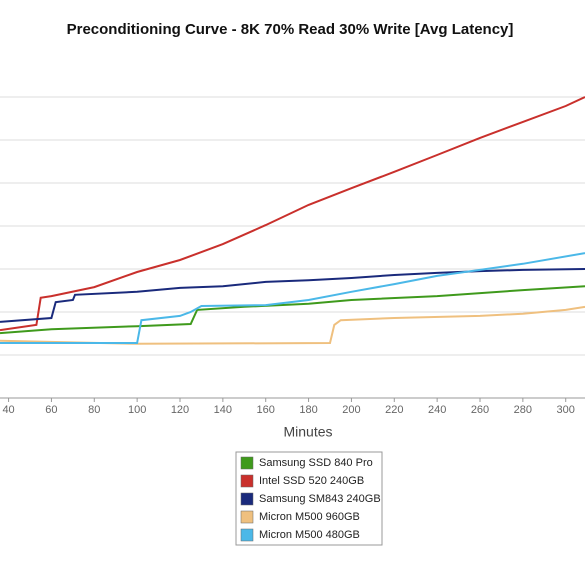 The height and width of the screenshot is (573, 585). I want to click on x-tick-label: 280, so click(523, 410).